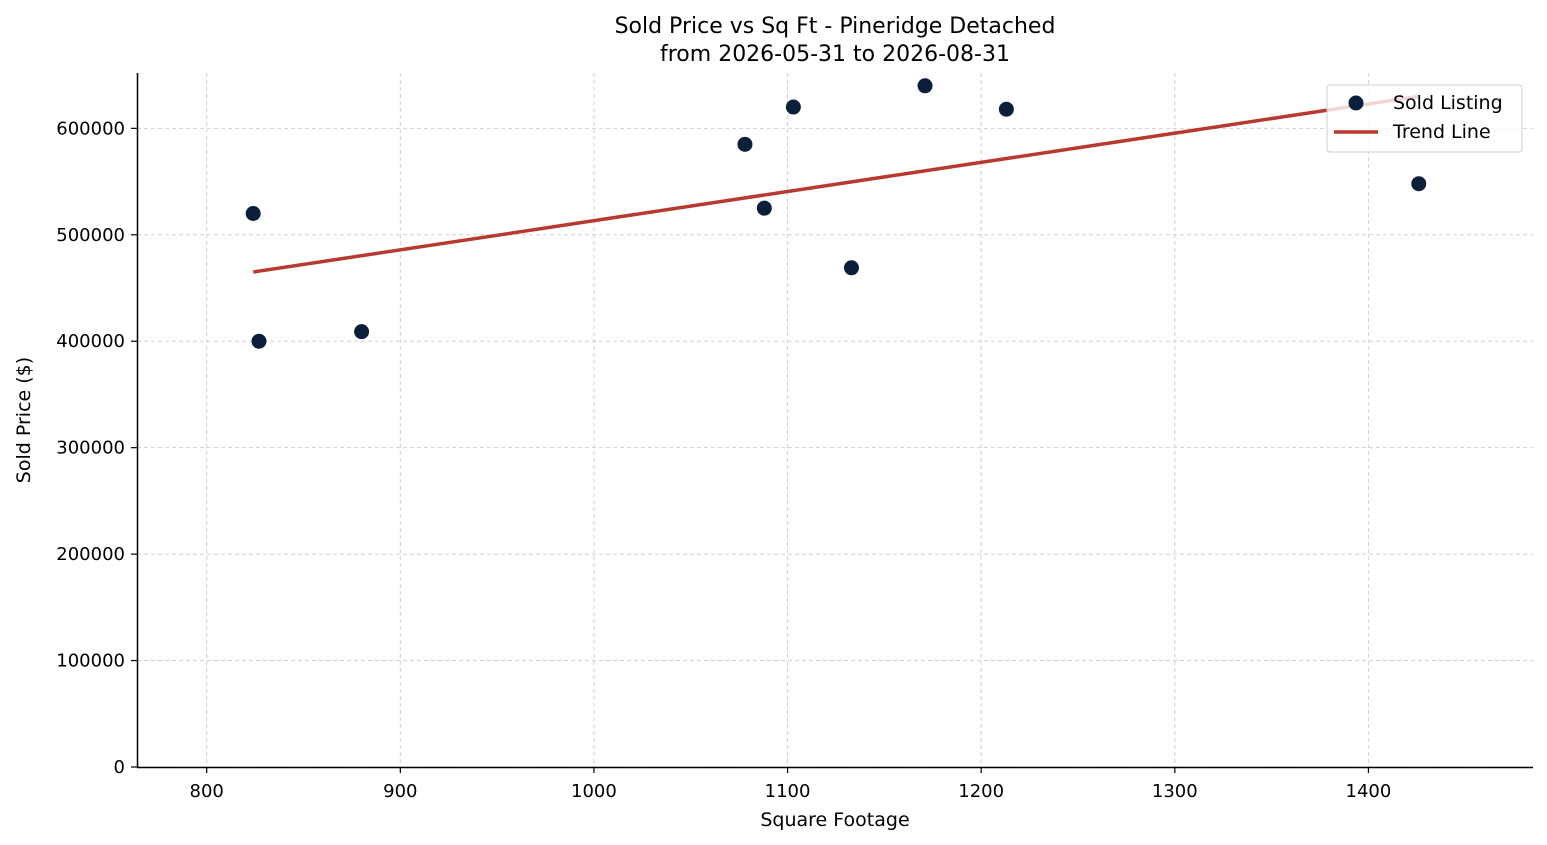 The image size is (1547, 845). I want to click on x-tick-label: 1300, so click(1175, 791).